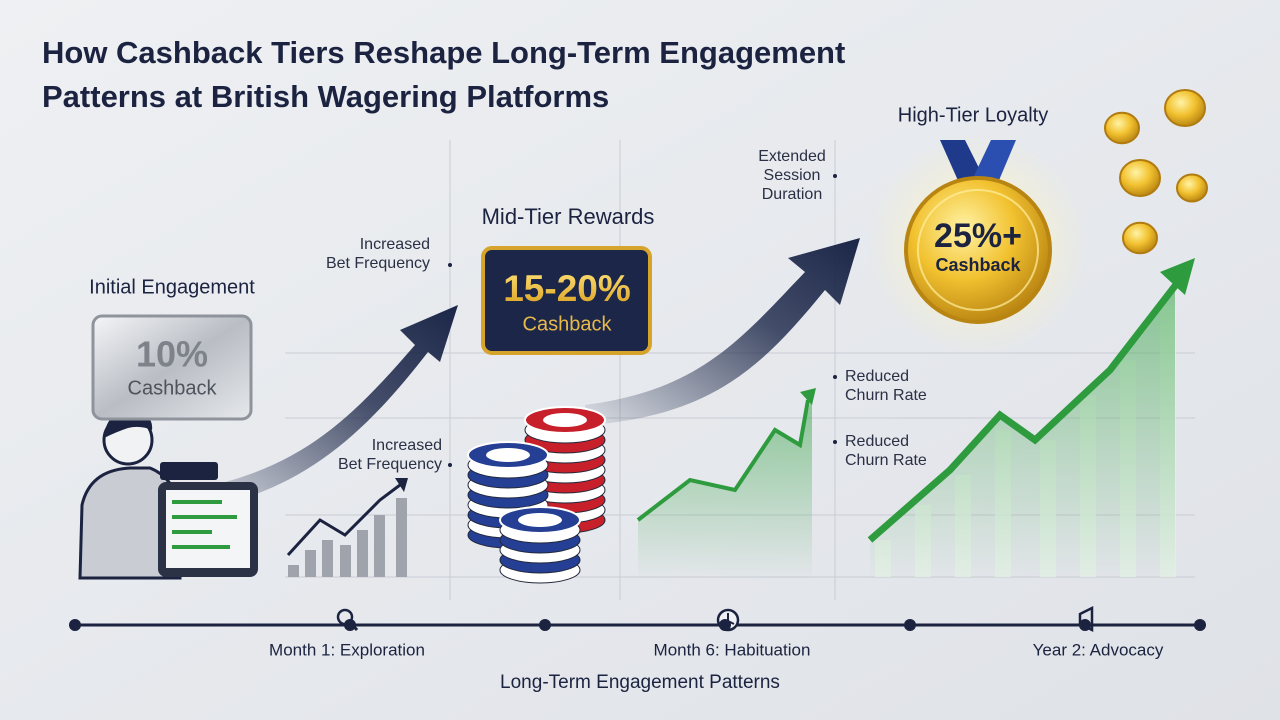  What do you see at coordinates (172, 287) in the screenshot?
I see `tier-label: Initial Engagement` at bounding box center [172, 287].